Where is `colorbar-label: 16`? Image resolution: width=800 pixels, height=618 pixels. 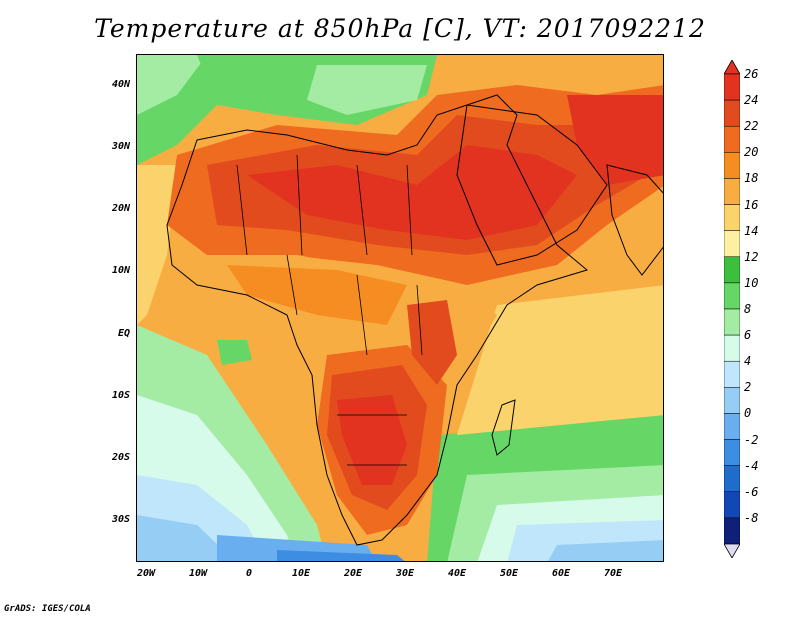
colorbar-label: 16 is located at coordinates (751, 204).